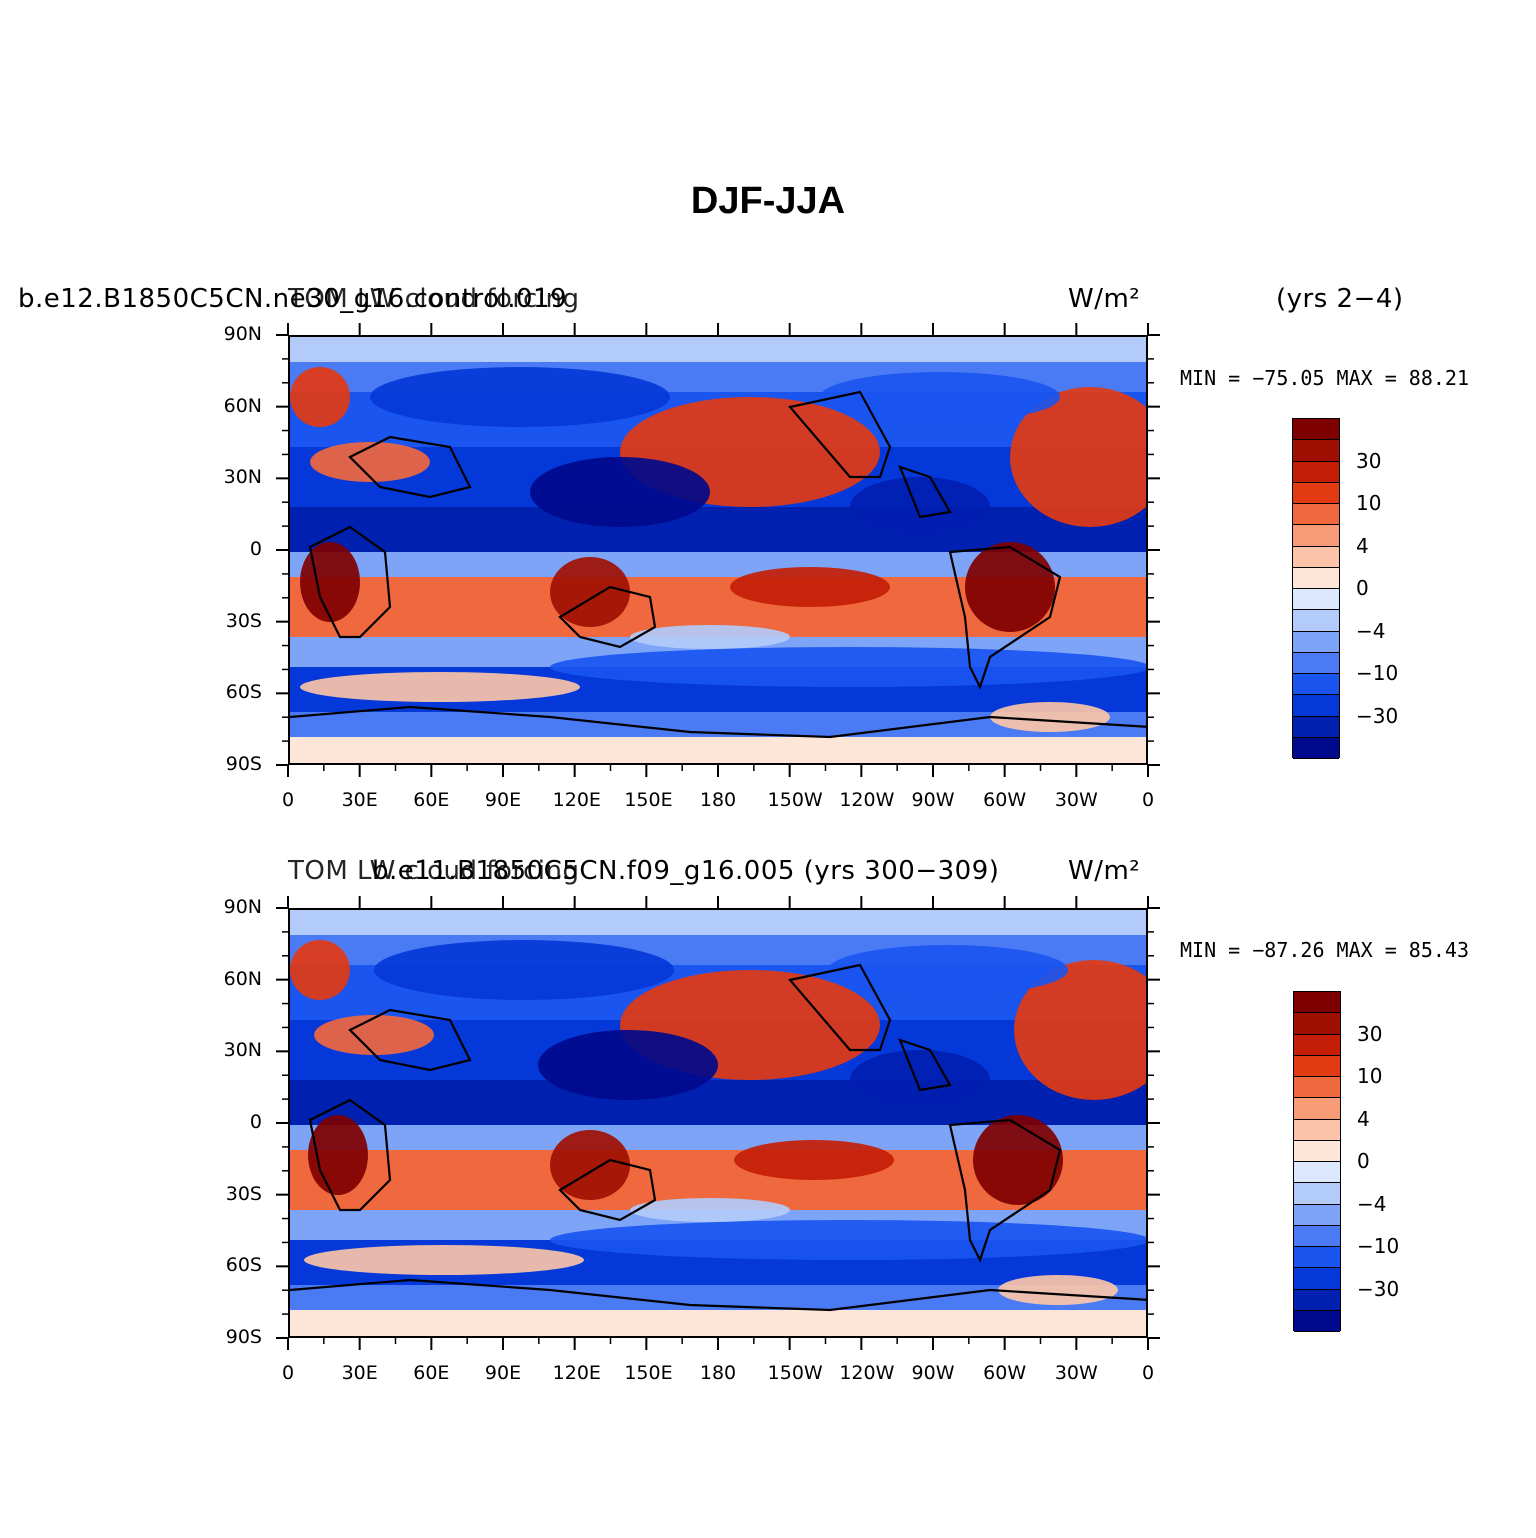 The height and width of the screenshot is (1538, 1536). What do you see at coordinates (1340, 299) in the screenshot?
I see `years-label: (yrs 2−4)` at bounding box center [1340, 299].